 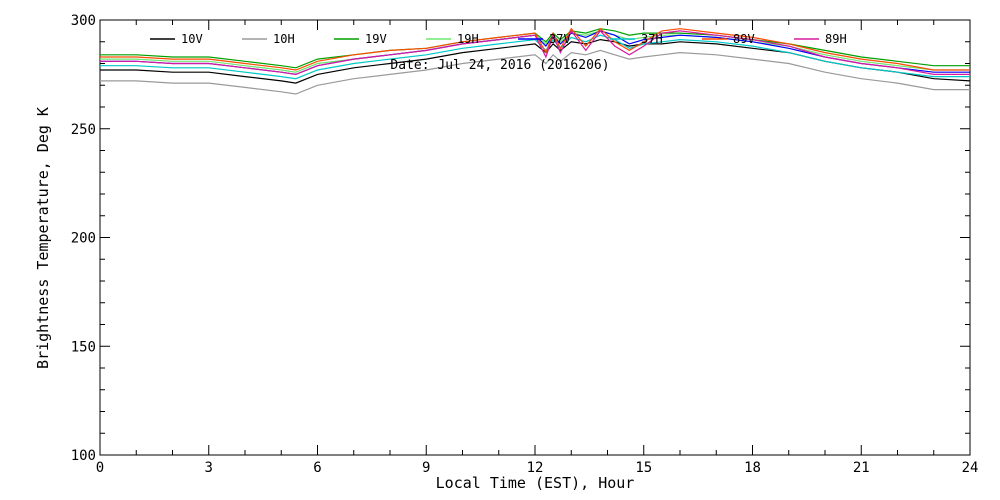 I want to click on series-line-10h, so click(x=535, y=72).